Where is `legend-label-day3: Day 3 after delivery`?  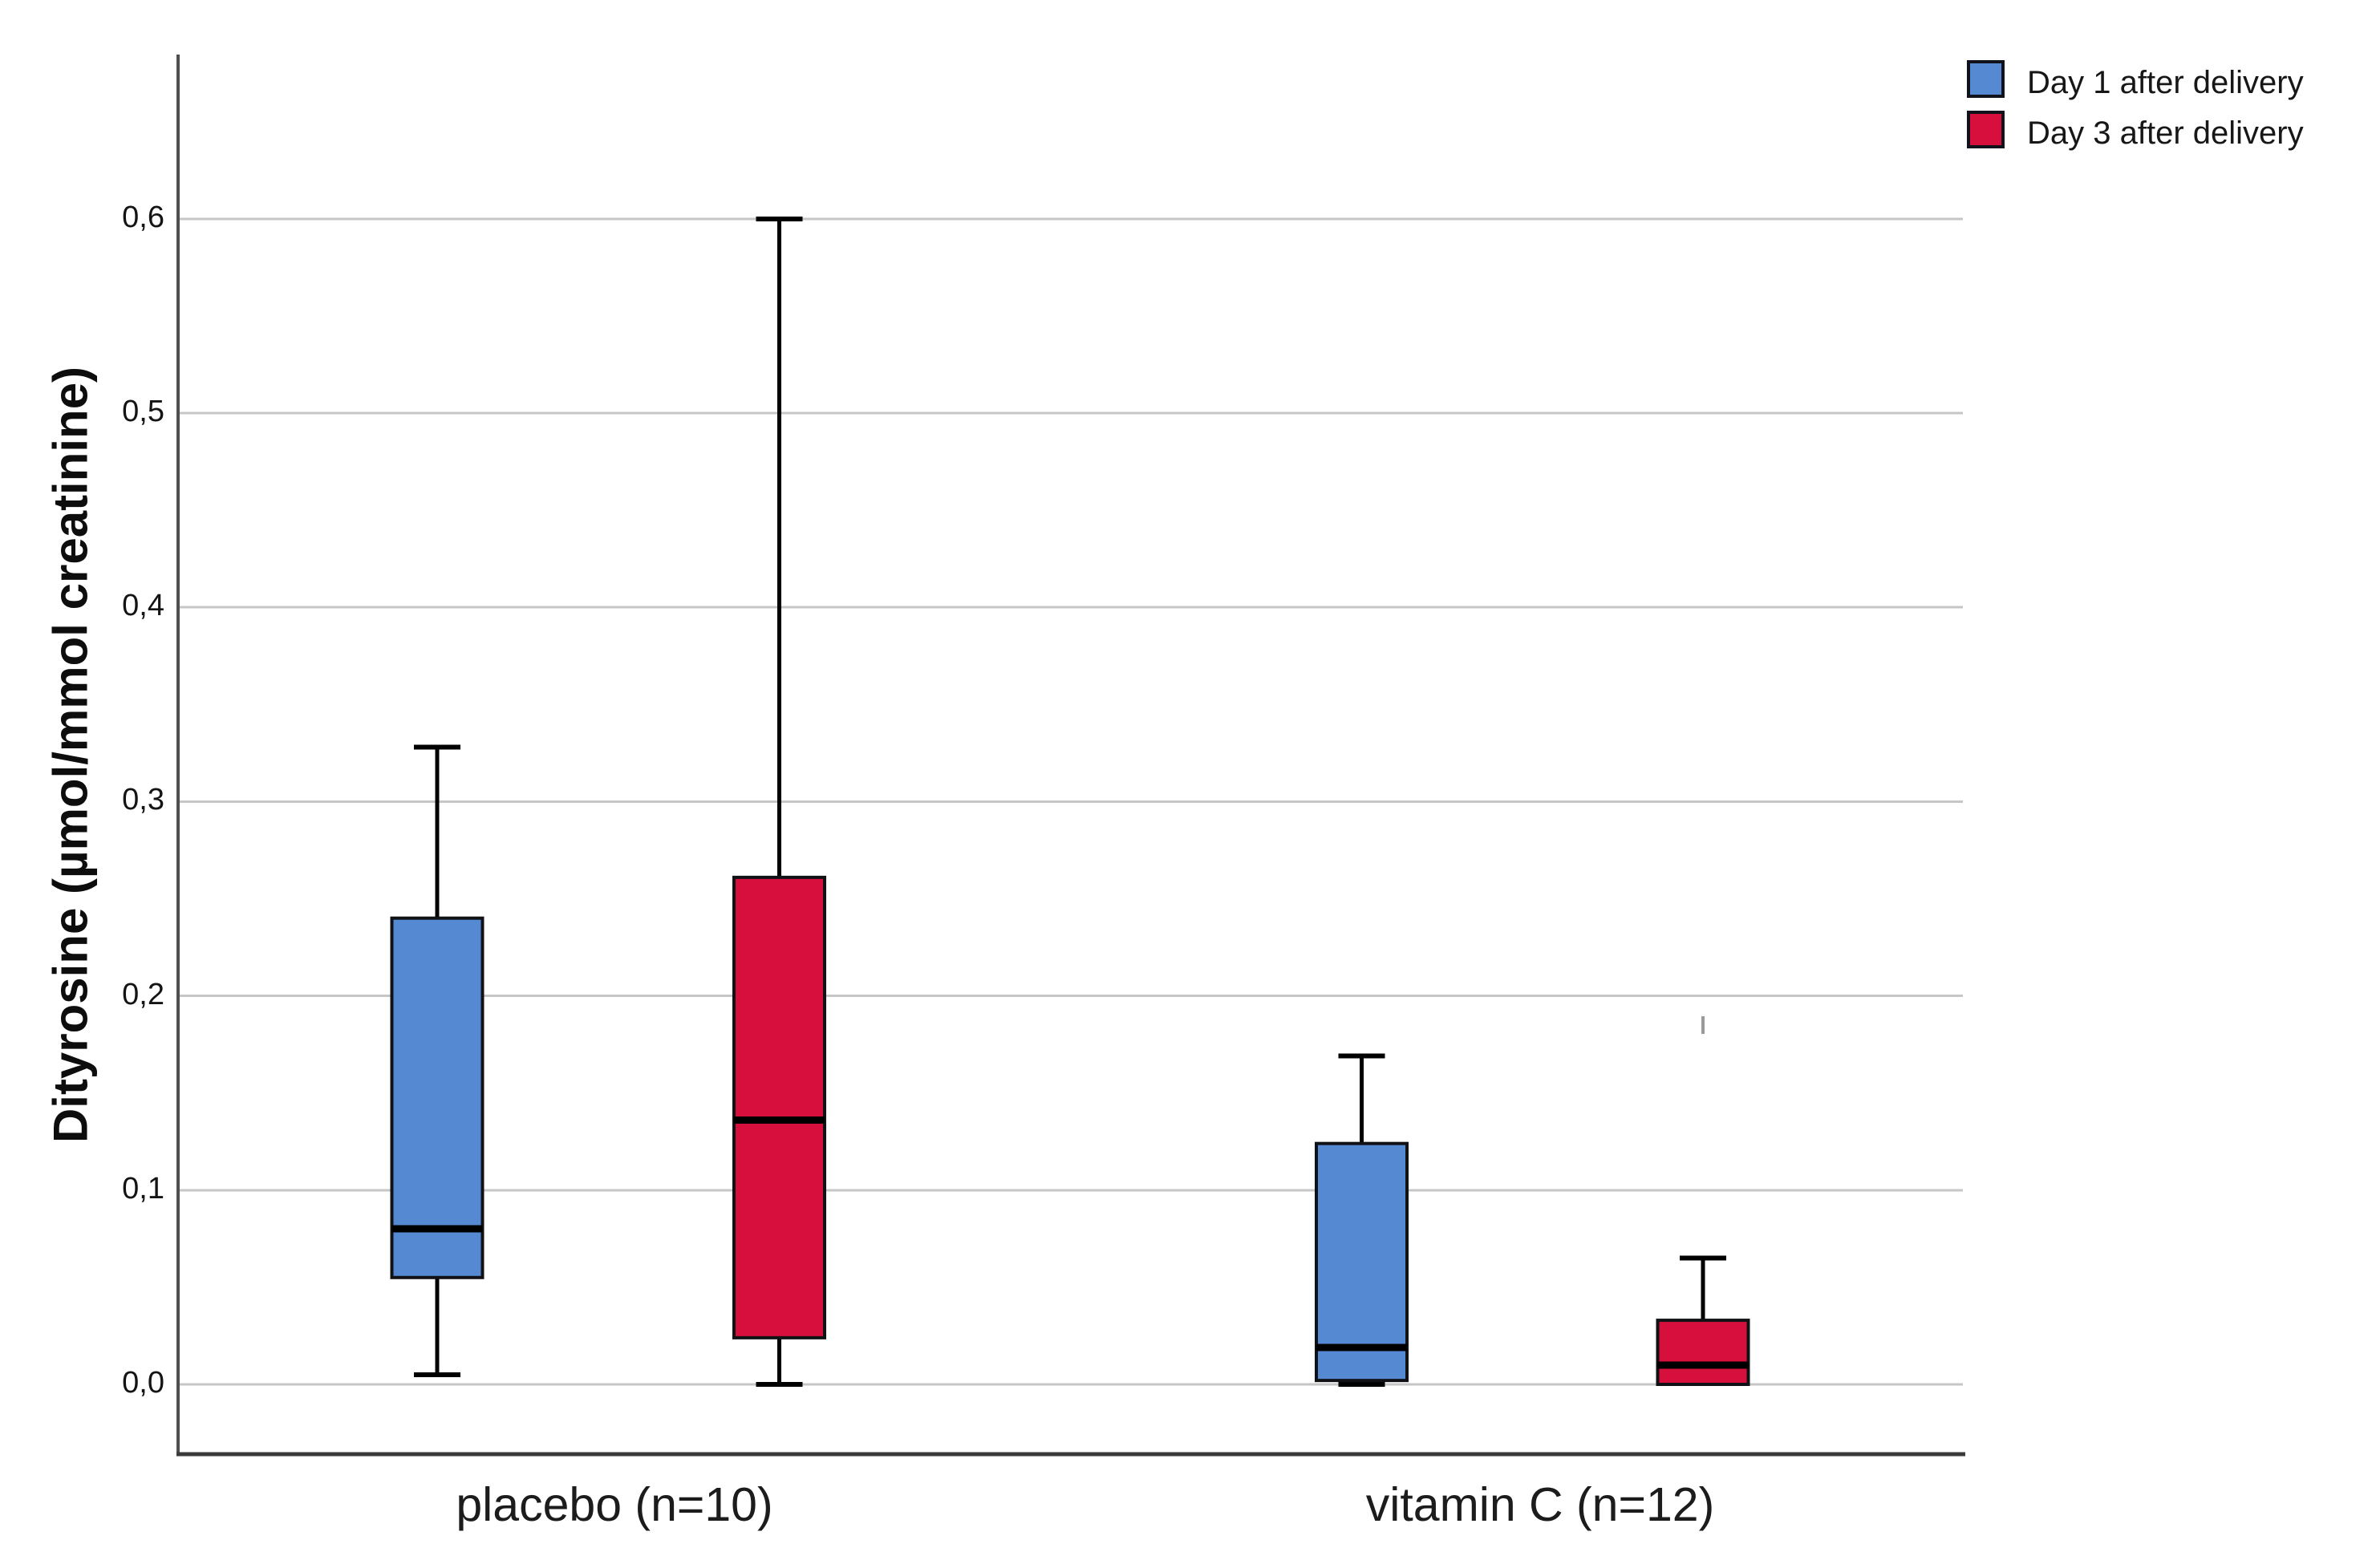
legend-label-day3: Day 3 after delivery is located at coordinates (2165, 133).